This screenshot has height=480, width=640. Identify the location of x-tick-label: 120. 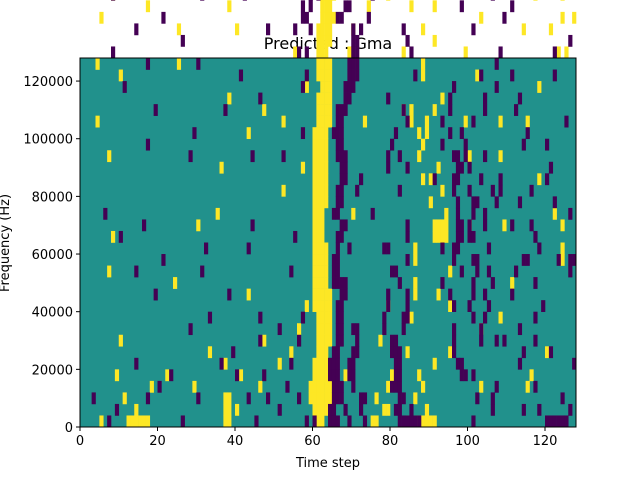
(545, 441).